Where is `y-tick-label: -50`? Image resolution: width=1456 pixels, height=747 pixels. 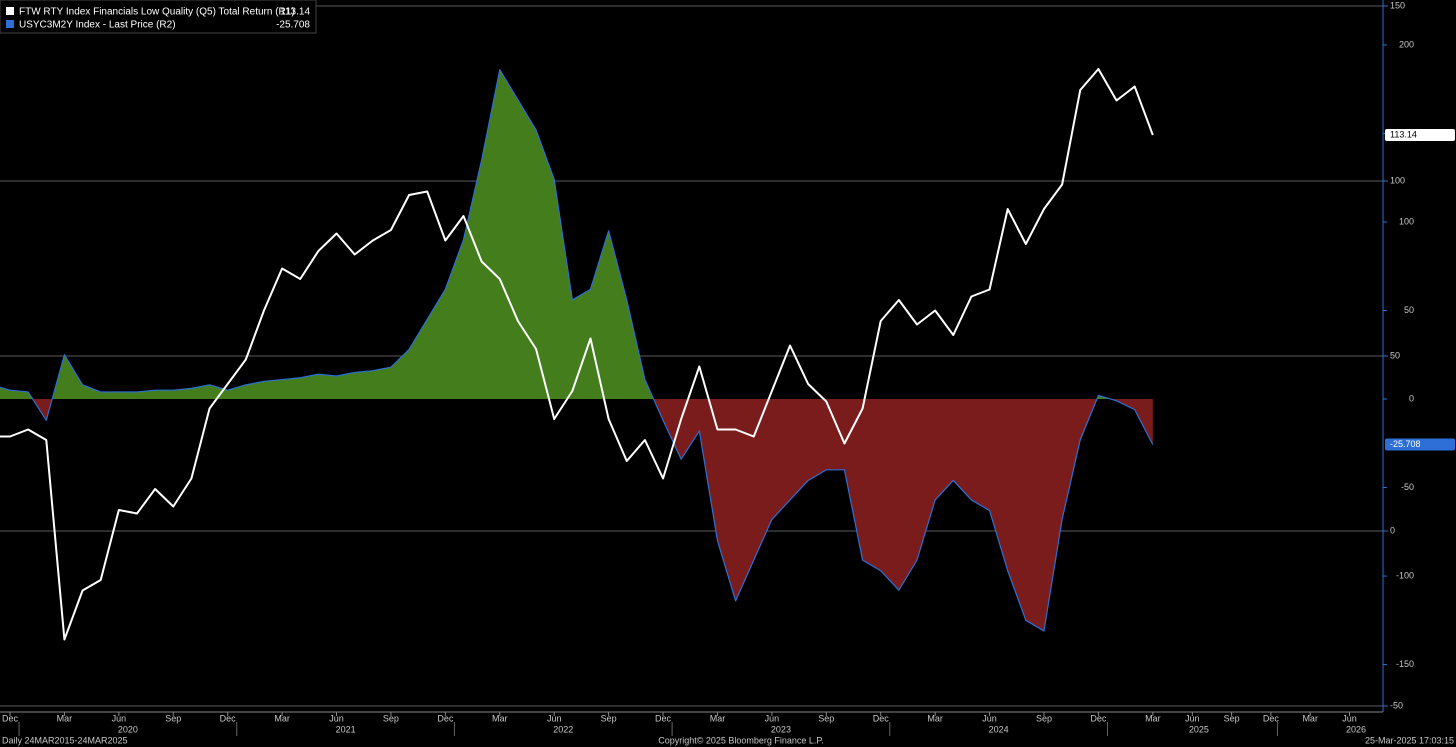
y-tick-label: -50 is located at coordinates (1396, 705).